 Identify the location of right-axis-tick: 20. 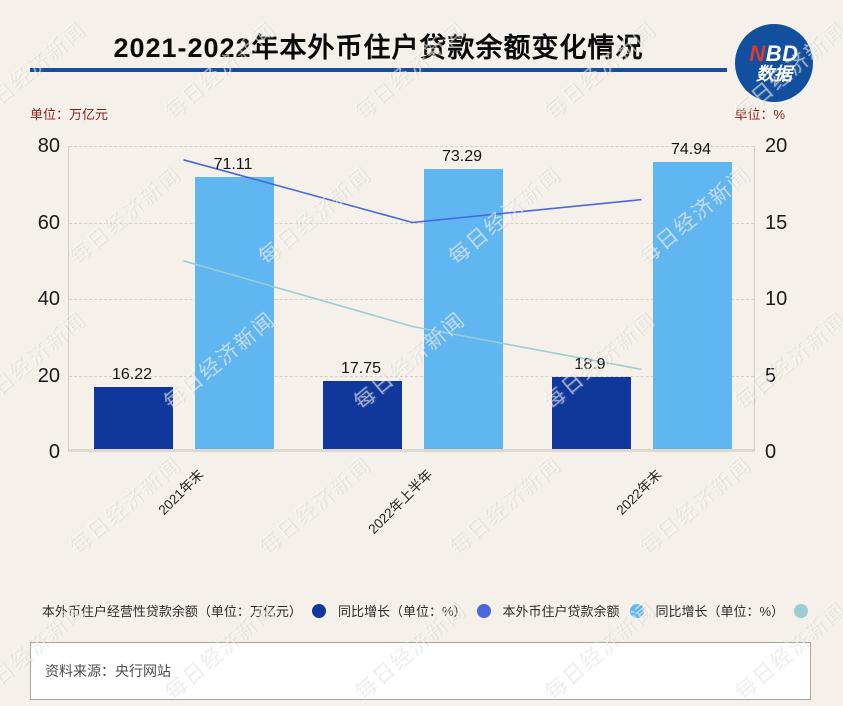
(776, 146).